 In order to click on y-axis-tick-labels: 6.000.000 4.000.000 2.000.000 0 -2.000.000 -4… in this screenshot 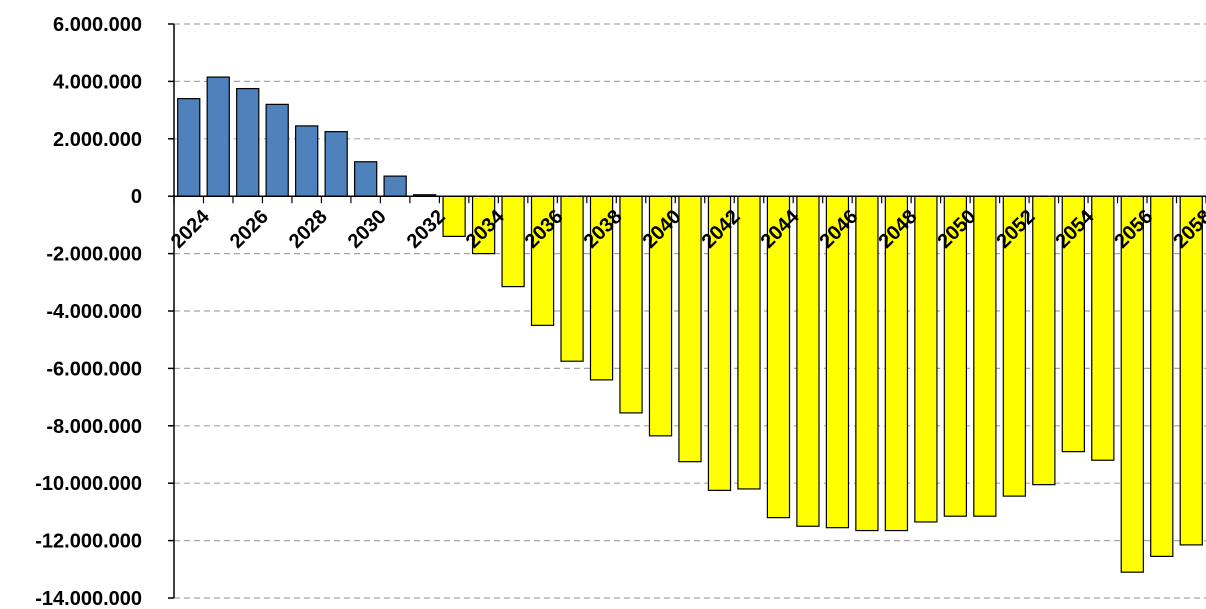, I will do `click(88, 311)`.